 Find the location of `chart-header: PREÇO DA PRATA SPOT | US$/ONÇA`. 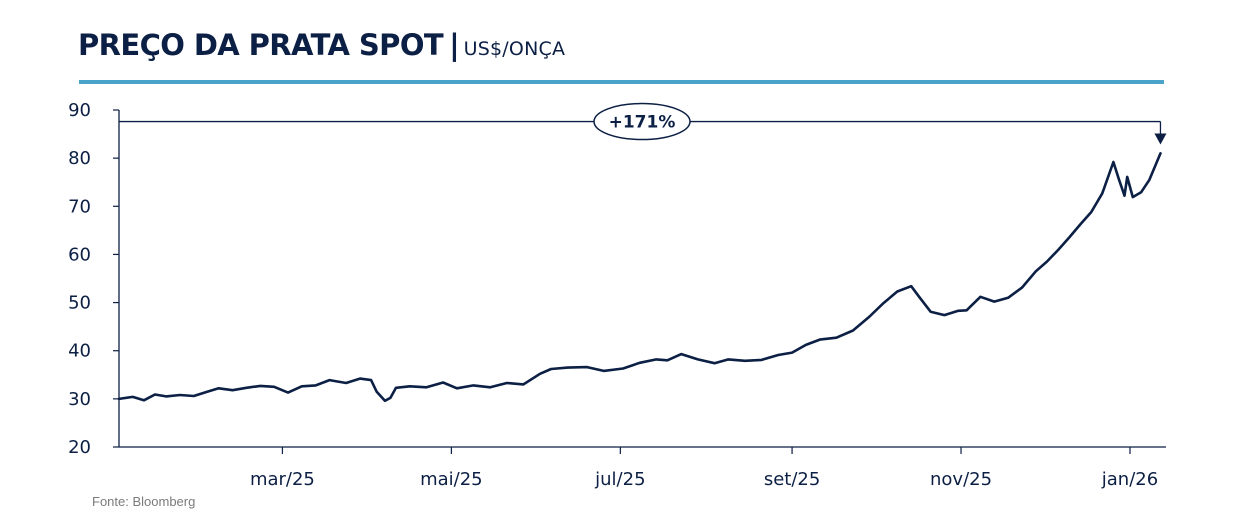

chart-header: PREÇO DA PRATA SPOT | US$/ONÇA is located at coordinates (321, 50).